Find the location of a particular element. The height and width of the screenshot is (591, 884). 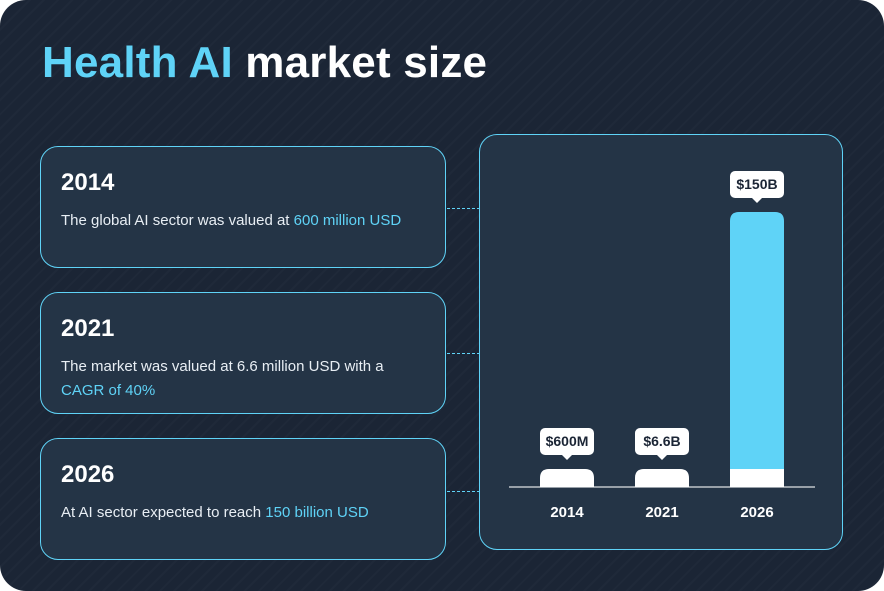

title-highlight: Health AI is located at coordinates (137, 62).